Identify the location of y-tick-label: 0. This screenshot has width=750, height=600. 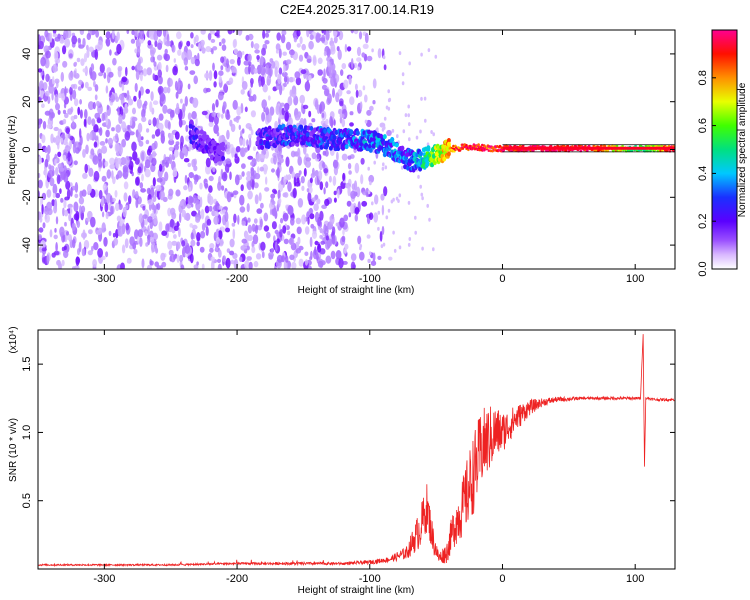
(27, 149).